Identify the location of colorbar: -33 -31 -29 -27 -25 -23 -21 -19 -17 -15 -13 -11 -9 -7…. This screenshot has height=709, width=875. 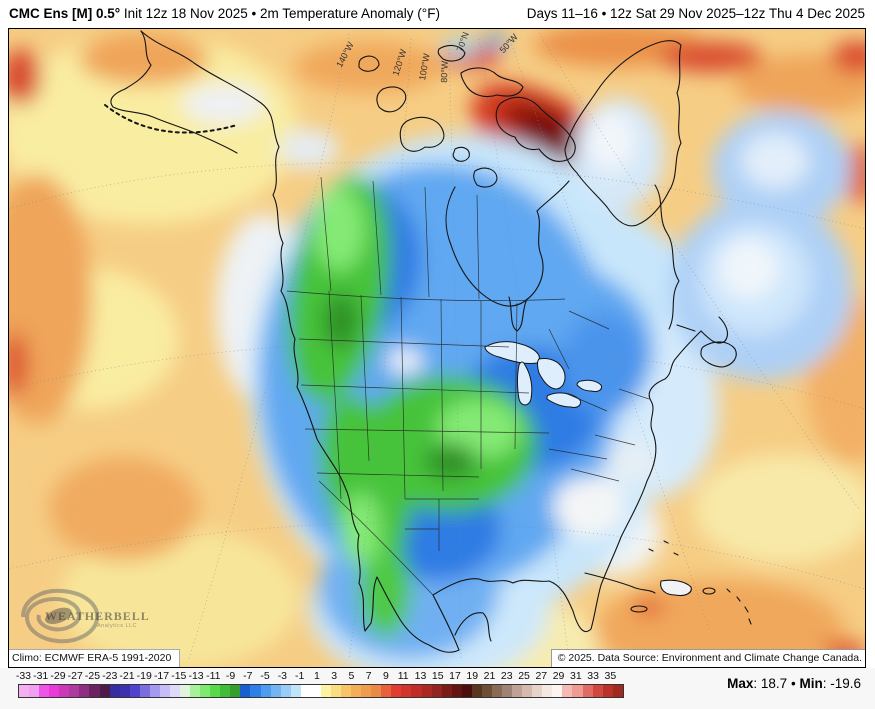
(320, 685).